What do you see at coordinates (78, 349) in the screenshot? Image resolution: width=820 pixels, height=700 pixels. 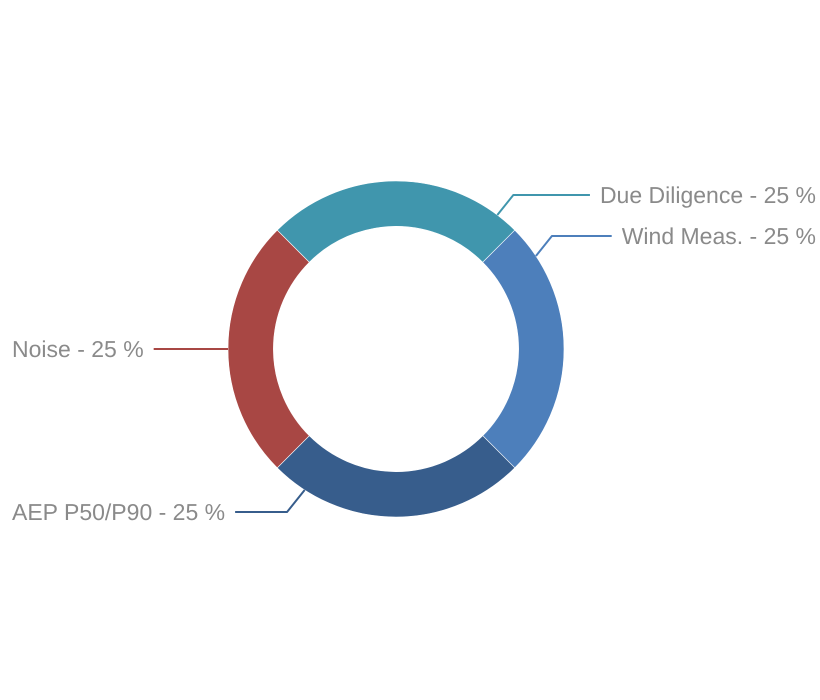 I see `slice-label: Noise - 25 %` at bounding box center [78, 349].